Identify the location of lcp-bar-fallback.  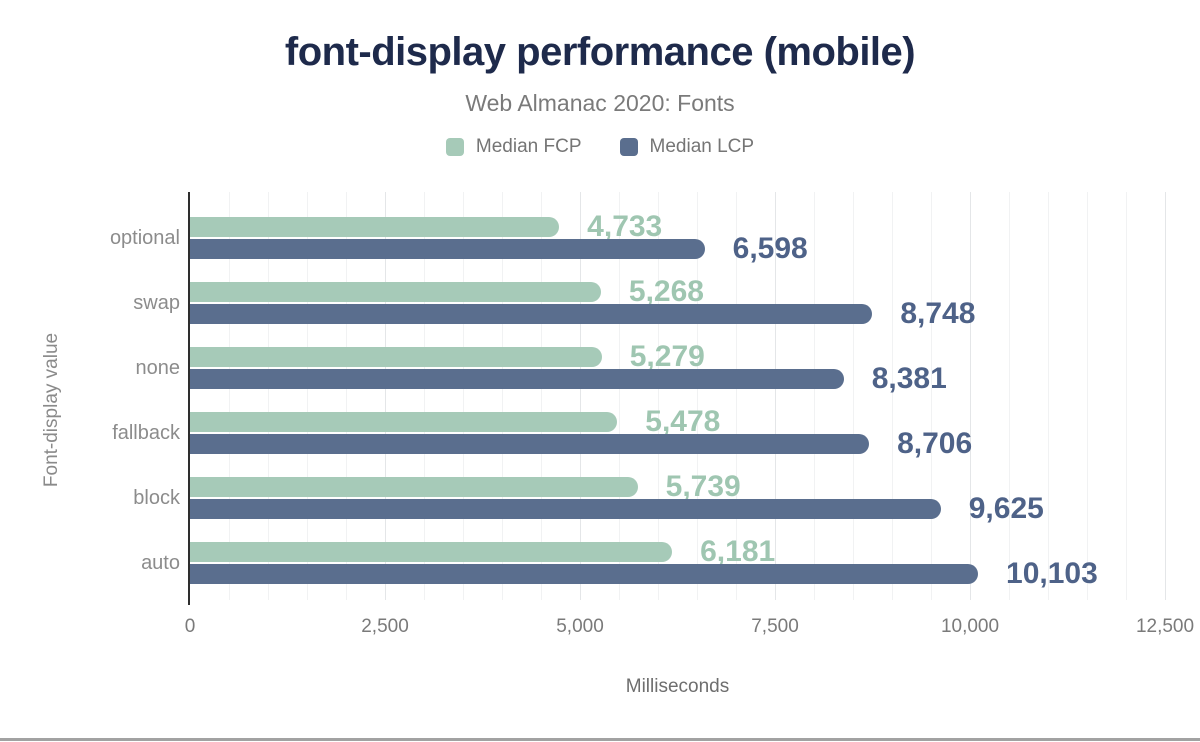
(530, 444).